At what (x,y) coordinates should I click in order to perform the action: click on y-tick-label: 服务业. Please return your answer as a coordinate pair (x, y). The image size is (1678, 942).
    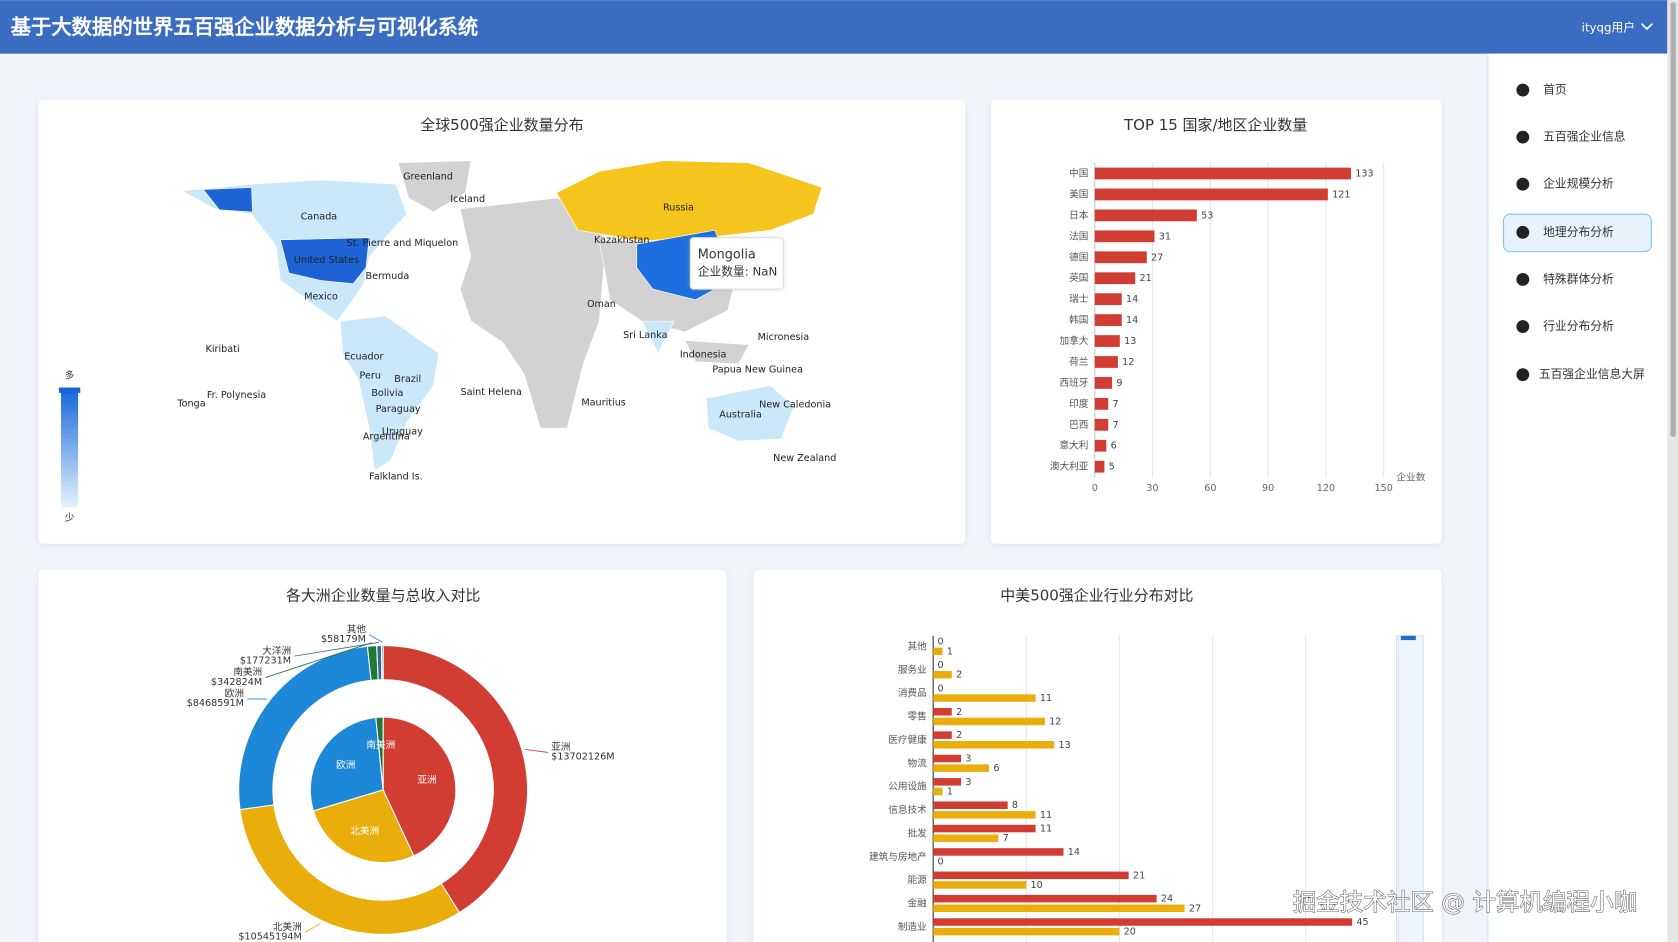
    Looking at the image, I should click on (912, 670).